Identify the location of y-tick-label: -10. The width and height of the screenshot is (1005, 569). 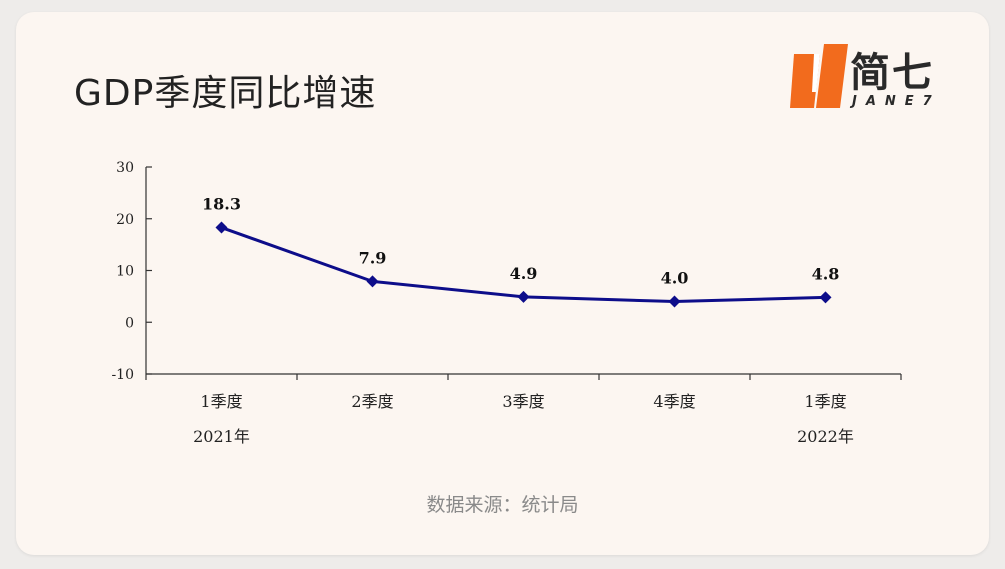
(122, 375).